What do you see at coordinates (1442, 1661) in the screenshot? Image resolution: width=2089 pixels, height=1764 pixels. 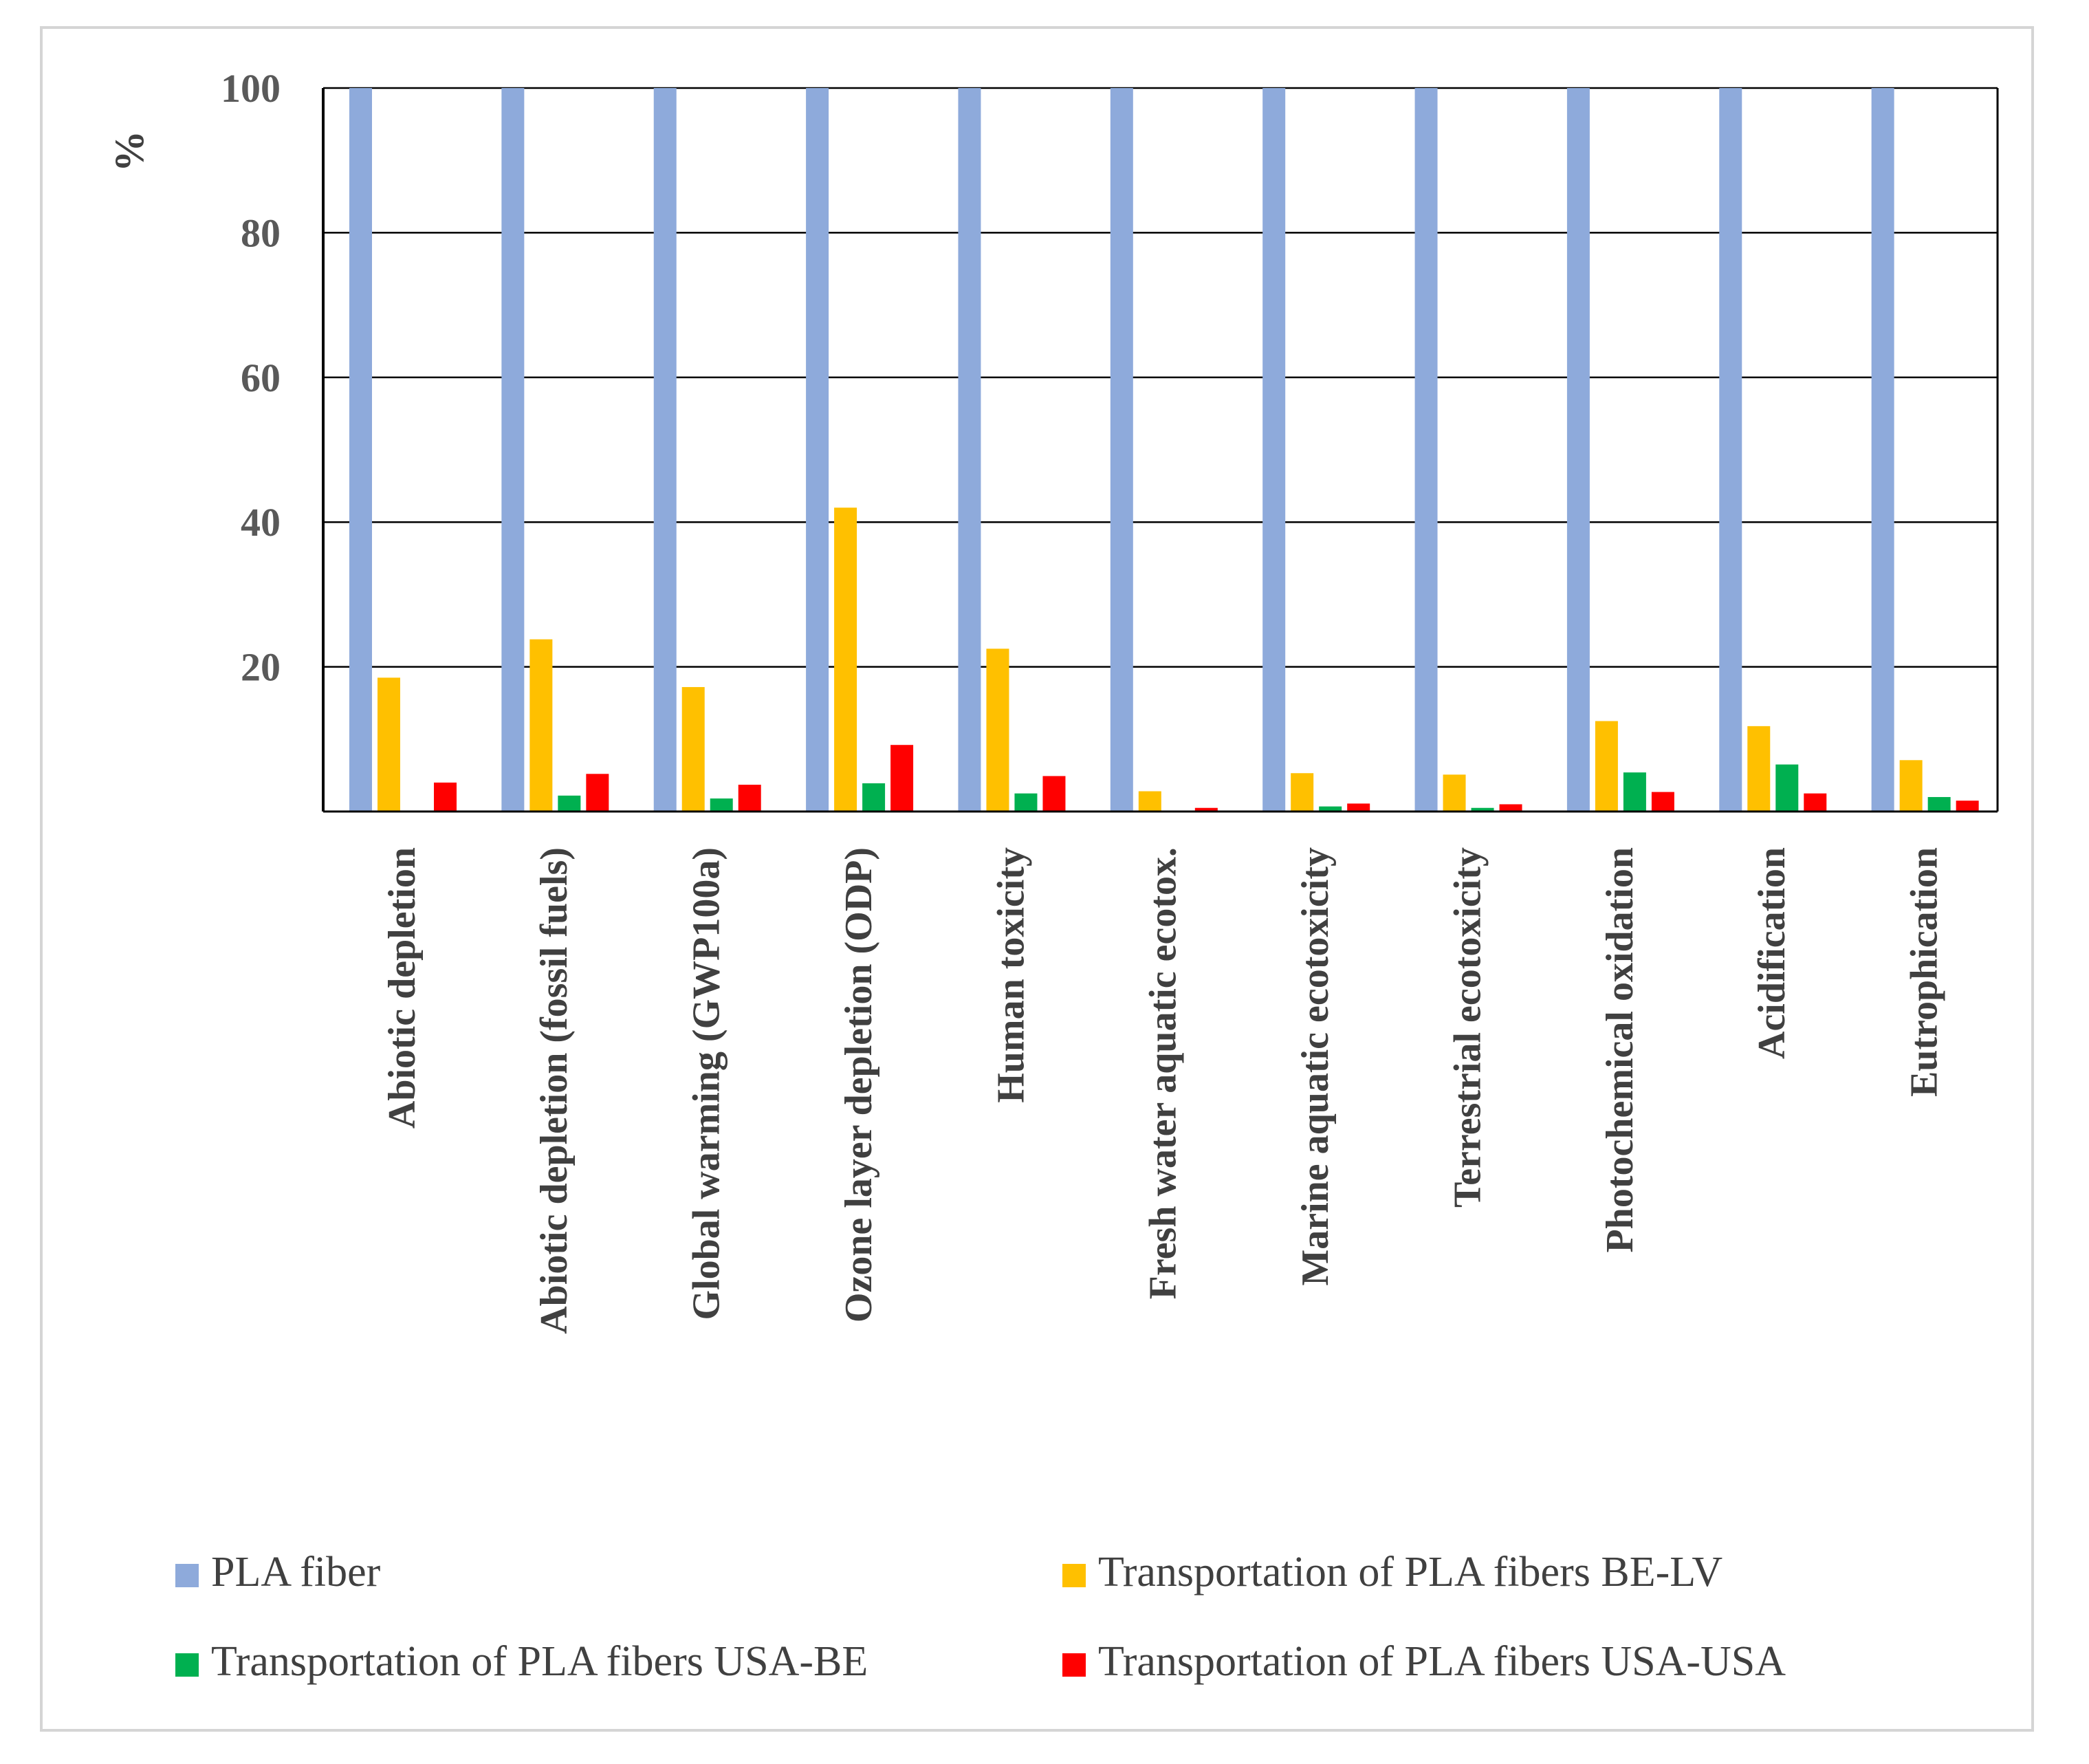 I see `legend-label: Transportation of PLA fibers USA-USA` at bounding box center [1442, 1661].